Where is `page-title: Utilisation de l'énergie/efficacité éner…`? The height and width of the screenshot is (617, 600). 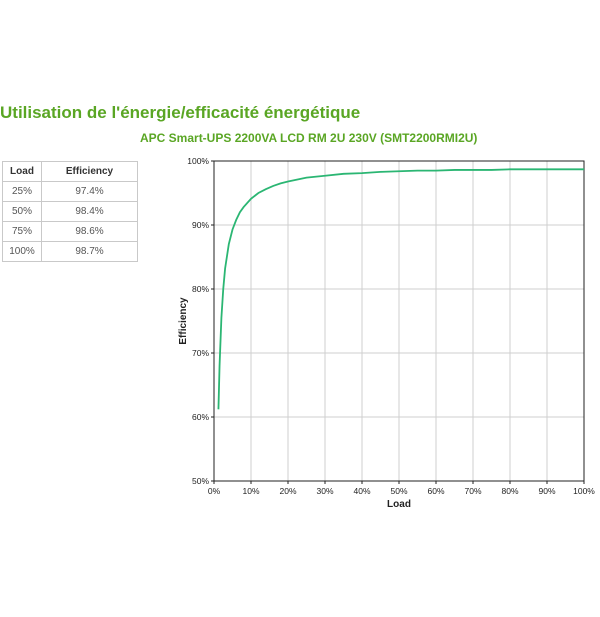 page-title: Utilisation de l'énergie/efficacité éner… is located at coordinates (180, 112).